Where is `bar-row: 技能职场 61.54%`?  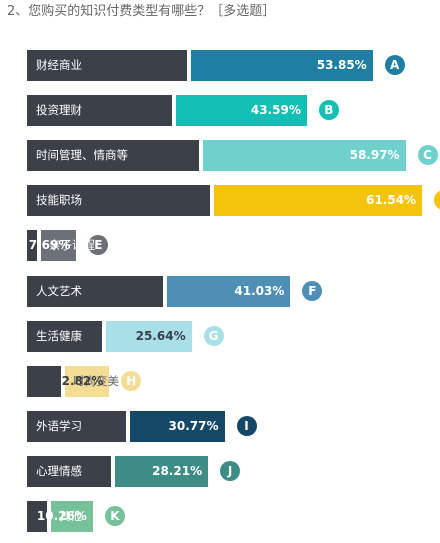
bar-row: 技能职场 61.54% is located at coordinates (225, 200).